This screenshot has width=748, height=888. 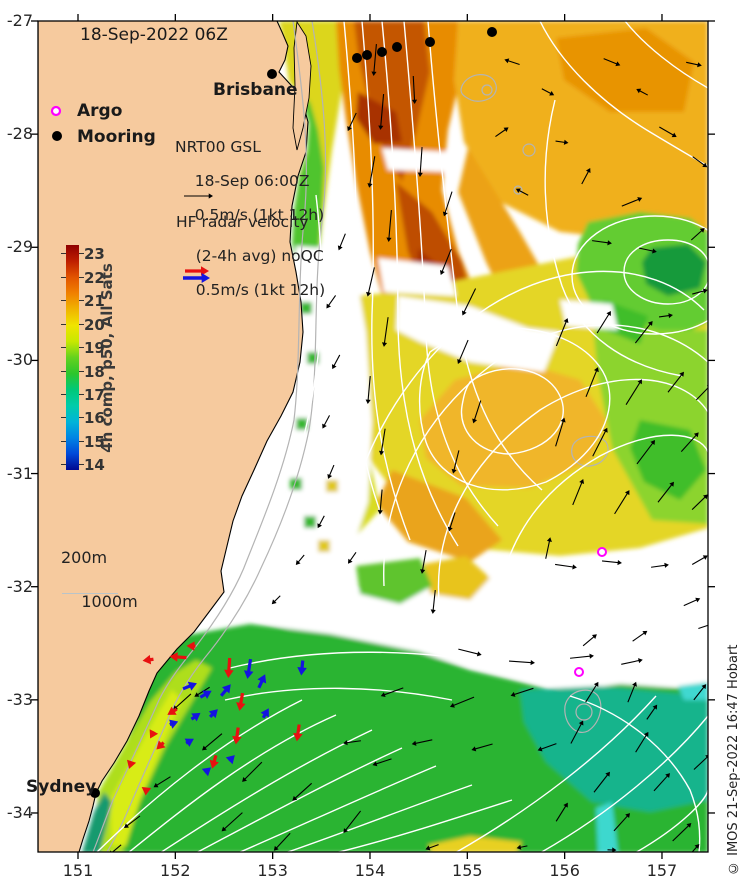 What do you see at coordinates (602, 552) in the screenshot?
I see `argo-marker` at bounding box center [602, 552].